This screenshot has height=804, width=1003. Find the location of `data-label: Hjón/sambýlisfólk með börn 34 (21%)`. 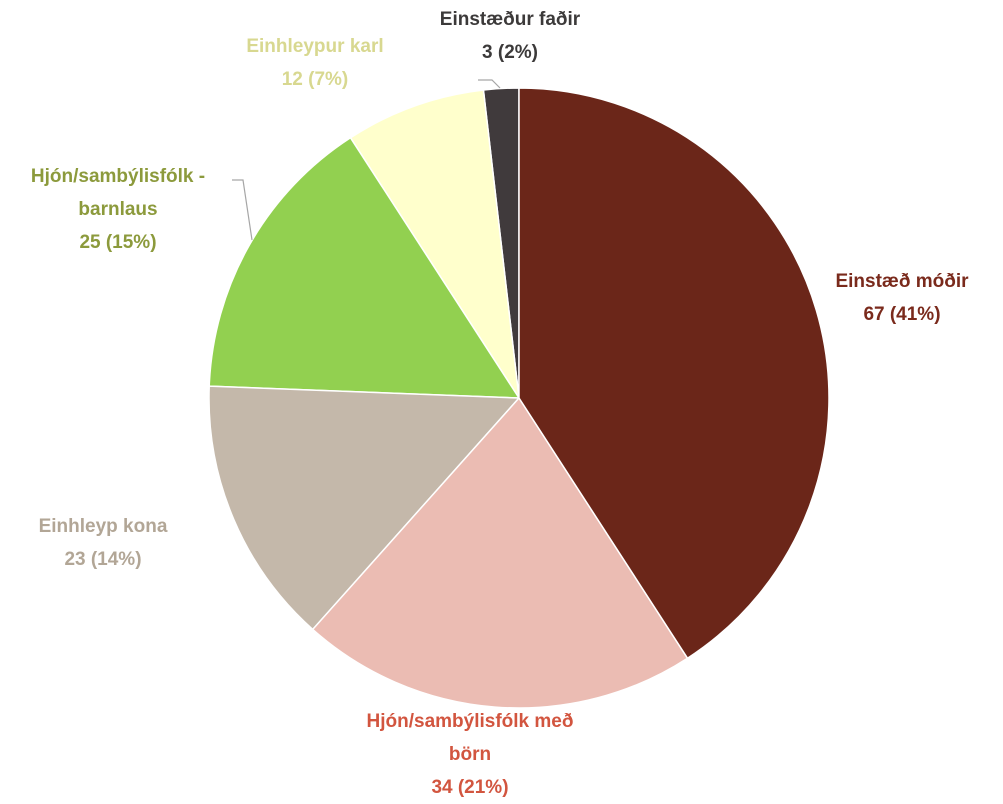

data-label: Hjón/sambýlisfólk með börn 34 (21%) is located at coordinates (470, 754).